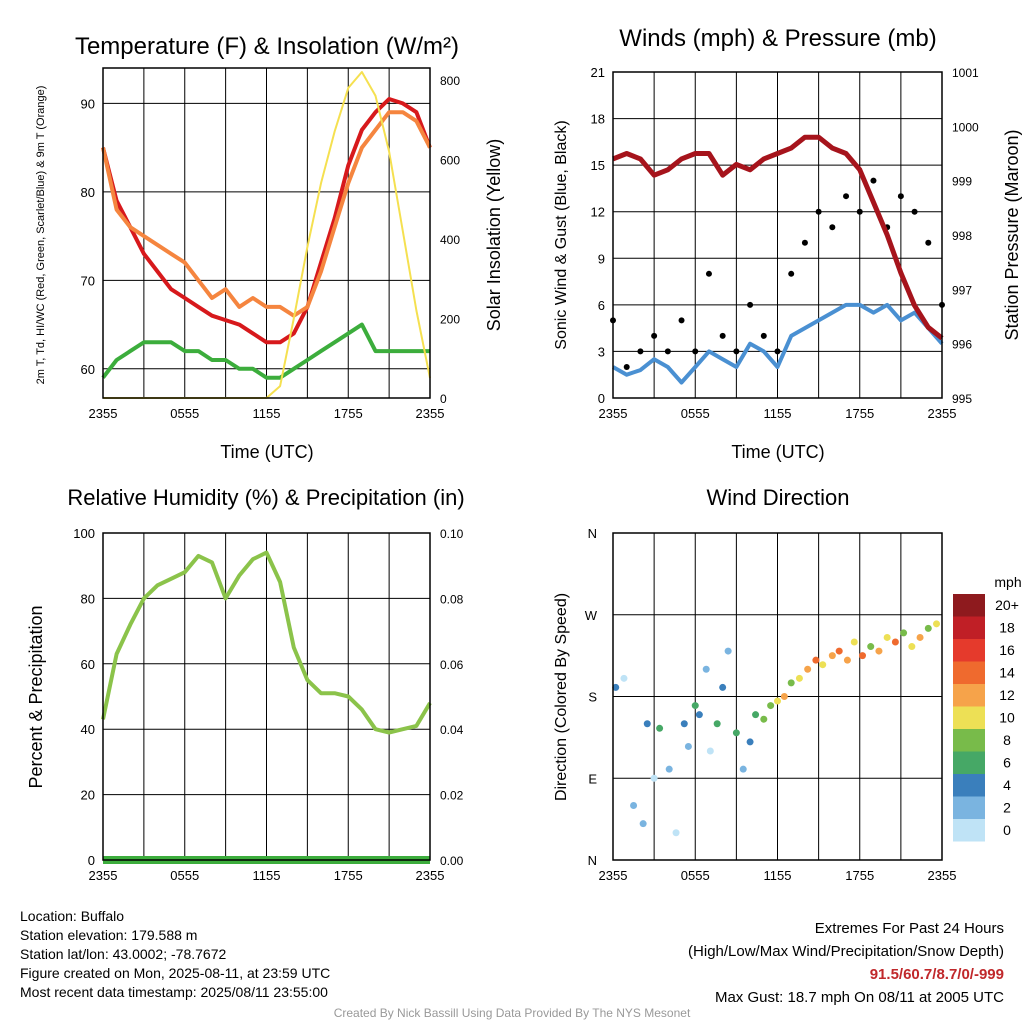  I want to click on colorbar-label: 12, so click(1007, 695).